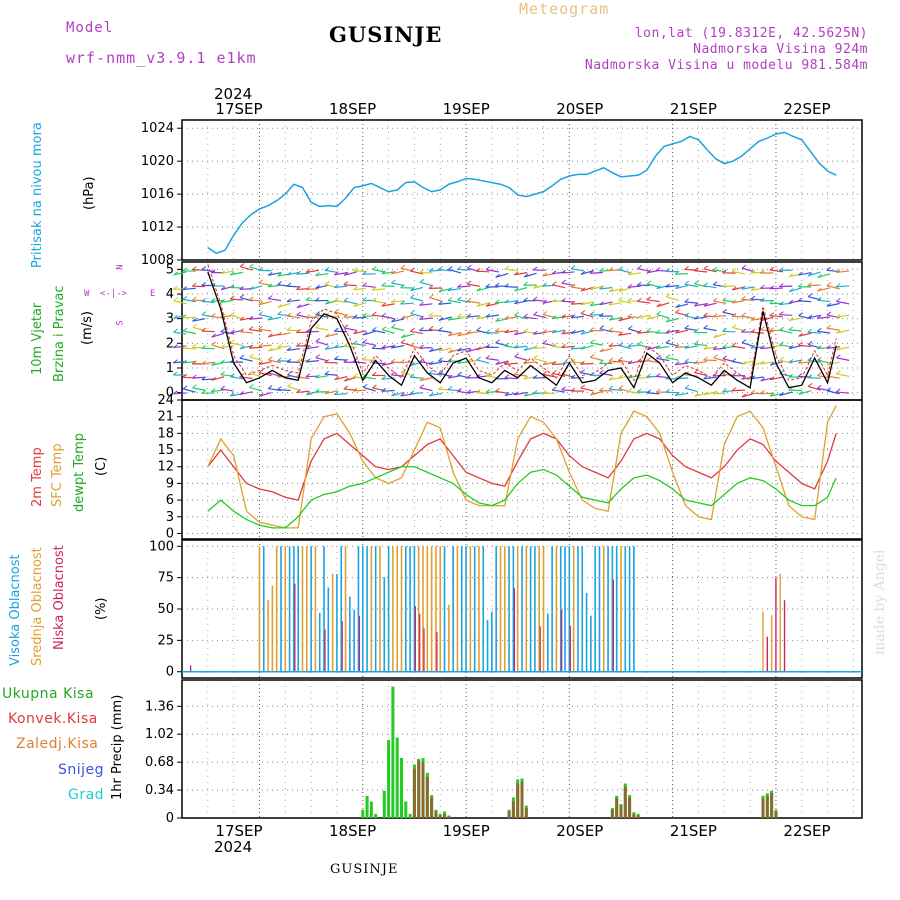 The height and width of the screenshot is (900, 900). I want to click on lonlat-label: lon,lat (19.8312E, 42.5625N), so click(751, 33).